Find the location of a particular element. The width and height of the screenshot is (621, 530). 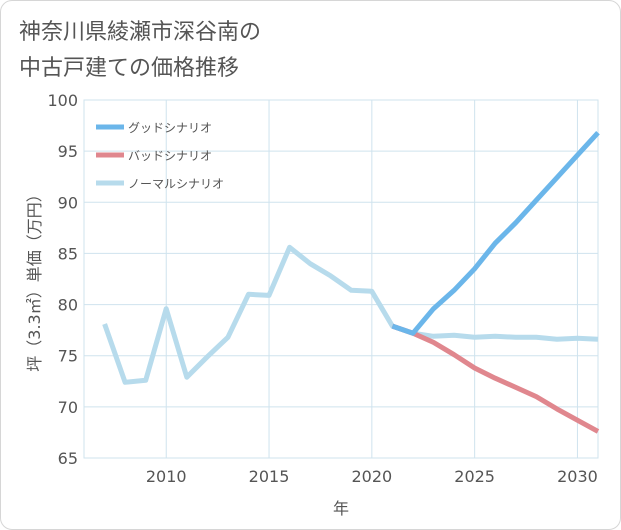

chart-title: 神奈川県綾瀬市深谷南の 中古戸建ての価格推移 is located at coordinates (299, 51).